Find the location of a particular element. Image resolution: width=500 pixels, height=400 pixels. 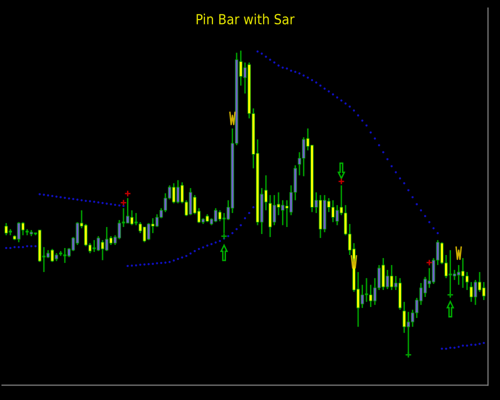

chart-title: Pin Bar with Sar is located at coordinates (245, 19).